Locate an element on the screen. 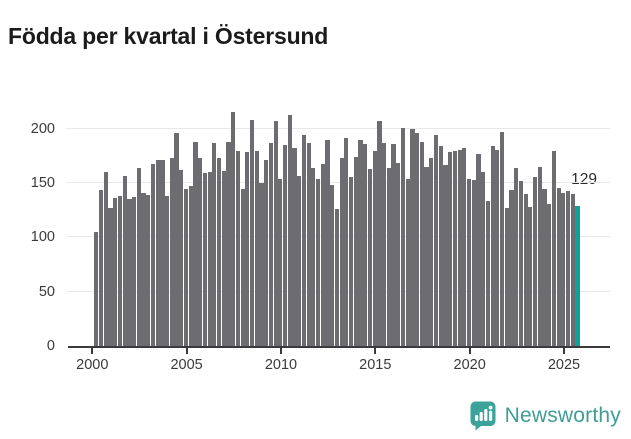 The width and height of the screenshot is (631, 439). newsworthy-logo: Newsworthy is located at coordinates (545, 415).